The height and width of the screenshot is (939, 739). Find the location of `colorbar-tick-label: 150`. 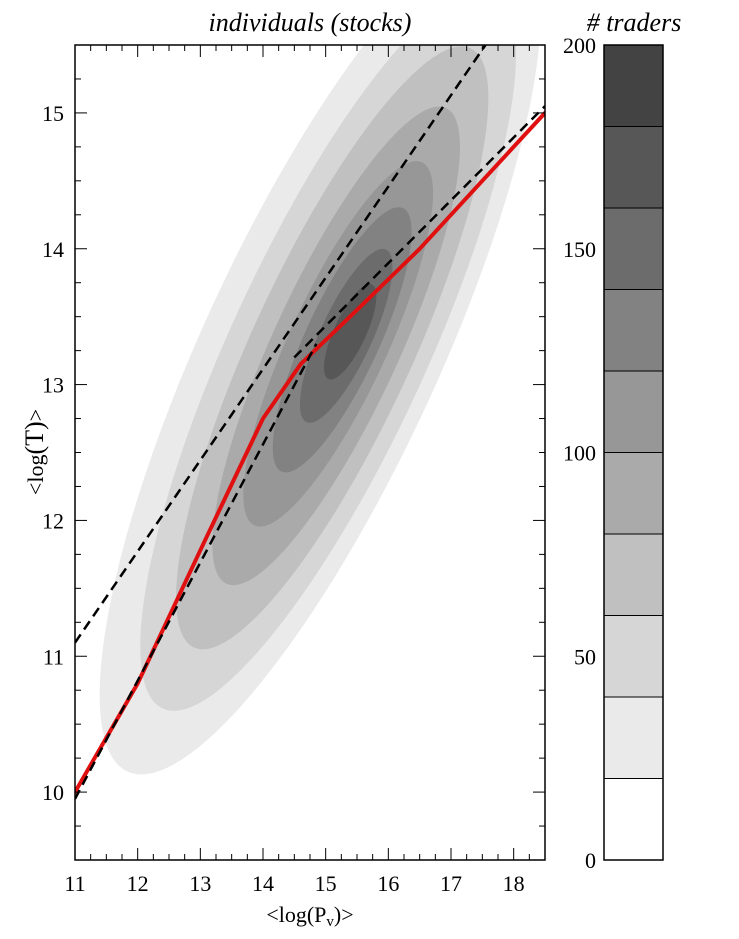

colorbar-tick-label: 150 is located at coordinates (579, 249).